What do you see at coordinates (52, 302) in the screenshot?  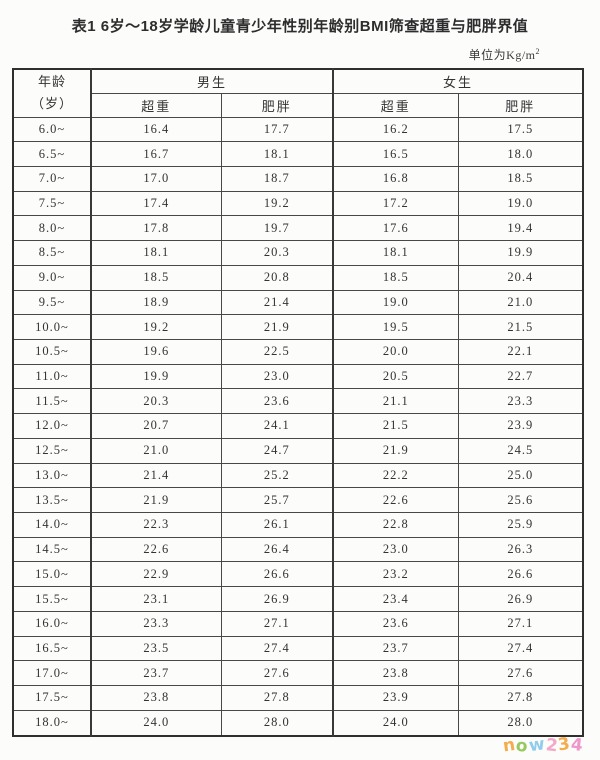 I see `cell-age: 9.5~` at bounding box center [52, 302].